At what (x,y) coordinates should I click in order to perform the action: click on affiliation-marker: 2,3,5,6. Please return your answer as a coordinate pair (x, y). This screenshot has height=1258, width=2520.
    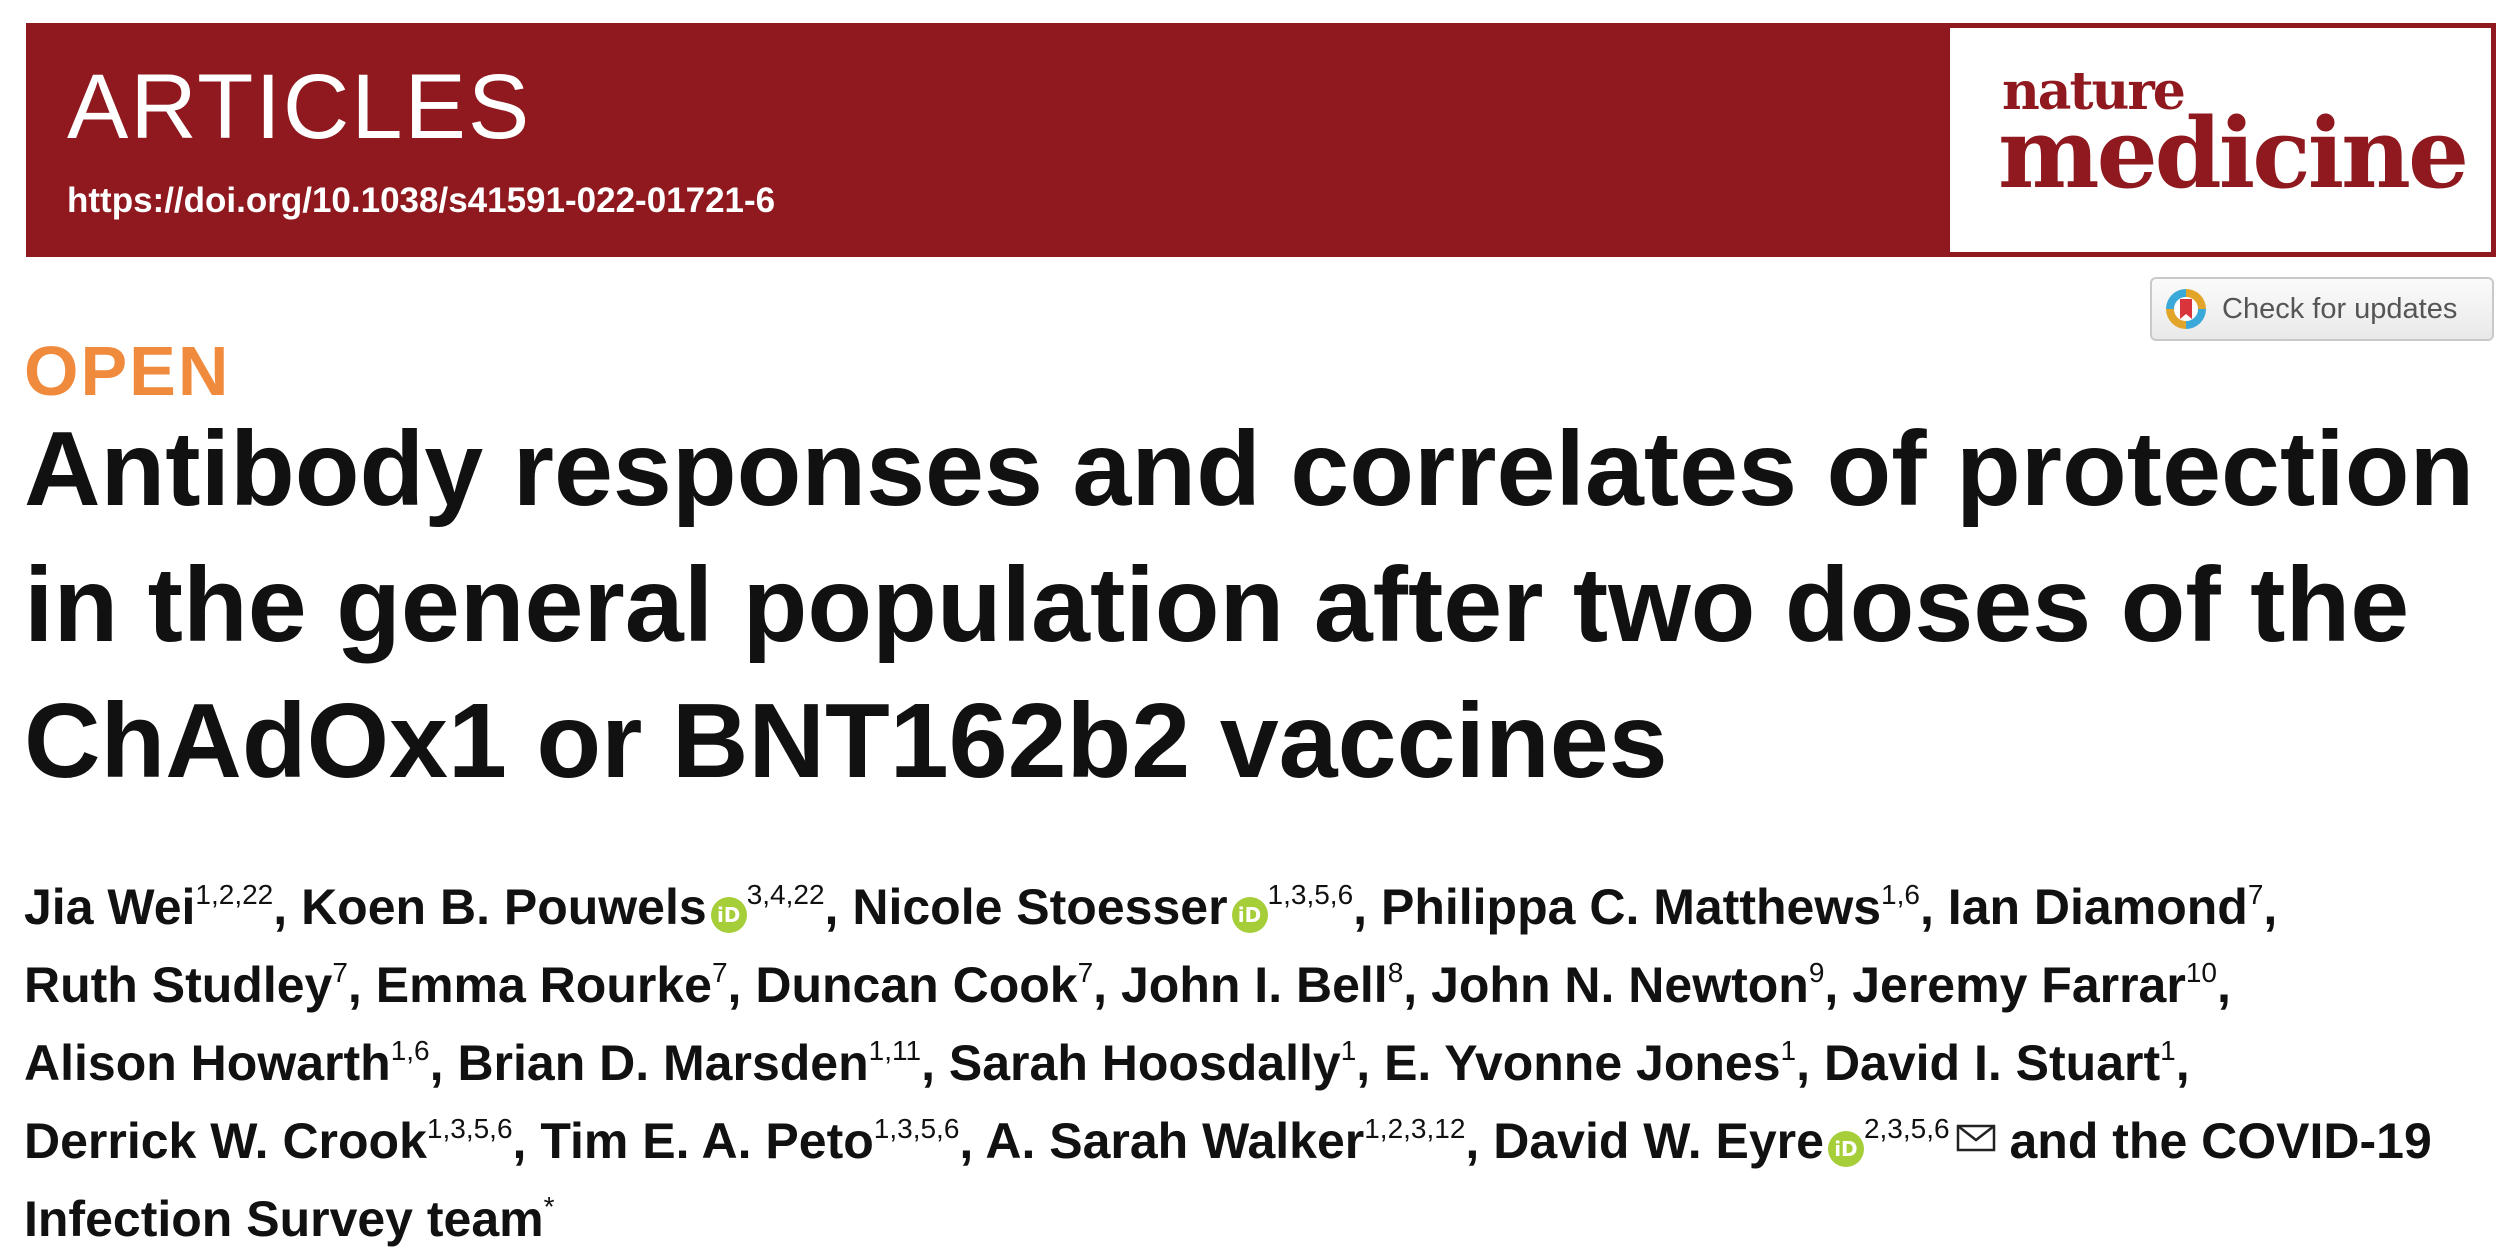
    Looking at the image, I should click on (1906, 1129).